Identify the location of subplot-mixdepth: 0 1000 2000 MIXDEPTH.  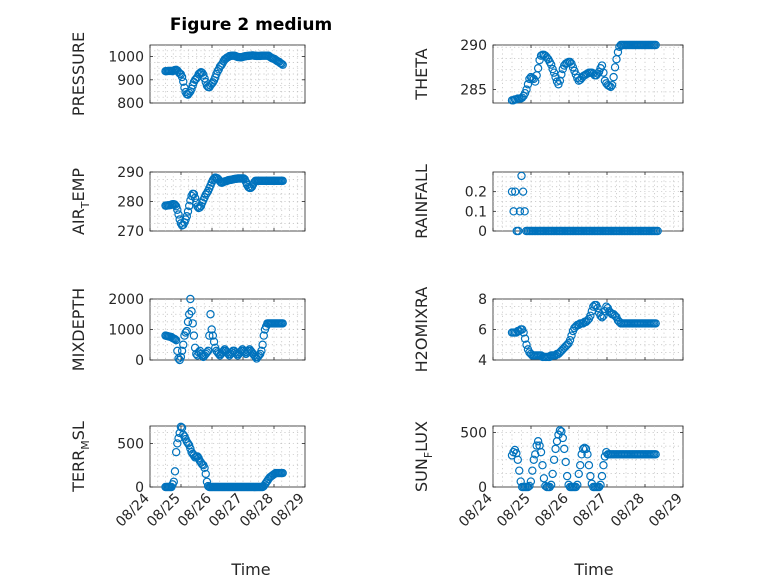
(187, 329).